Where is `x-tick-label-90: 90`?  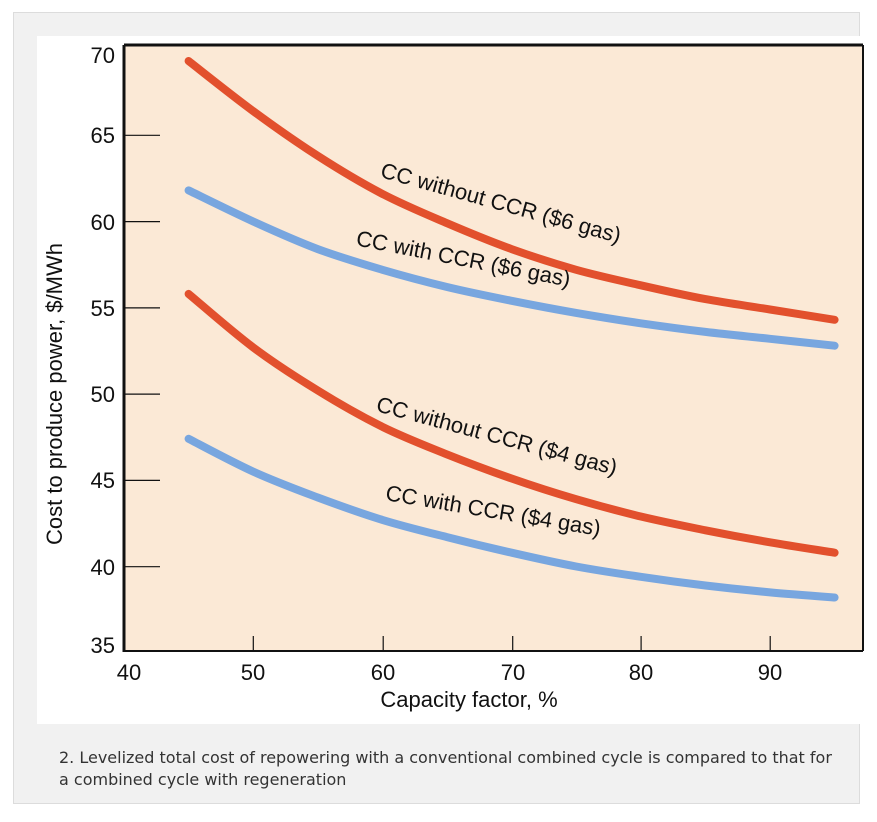 x-tick-label-90: 90 is located at coordinates (770, 672).